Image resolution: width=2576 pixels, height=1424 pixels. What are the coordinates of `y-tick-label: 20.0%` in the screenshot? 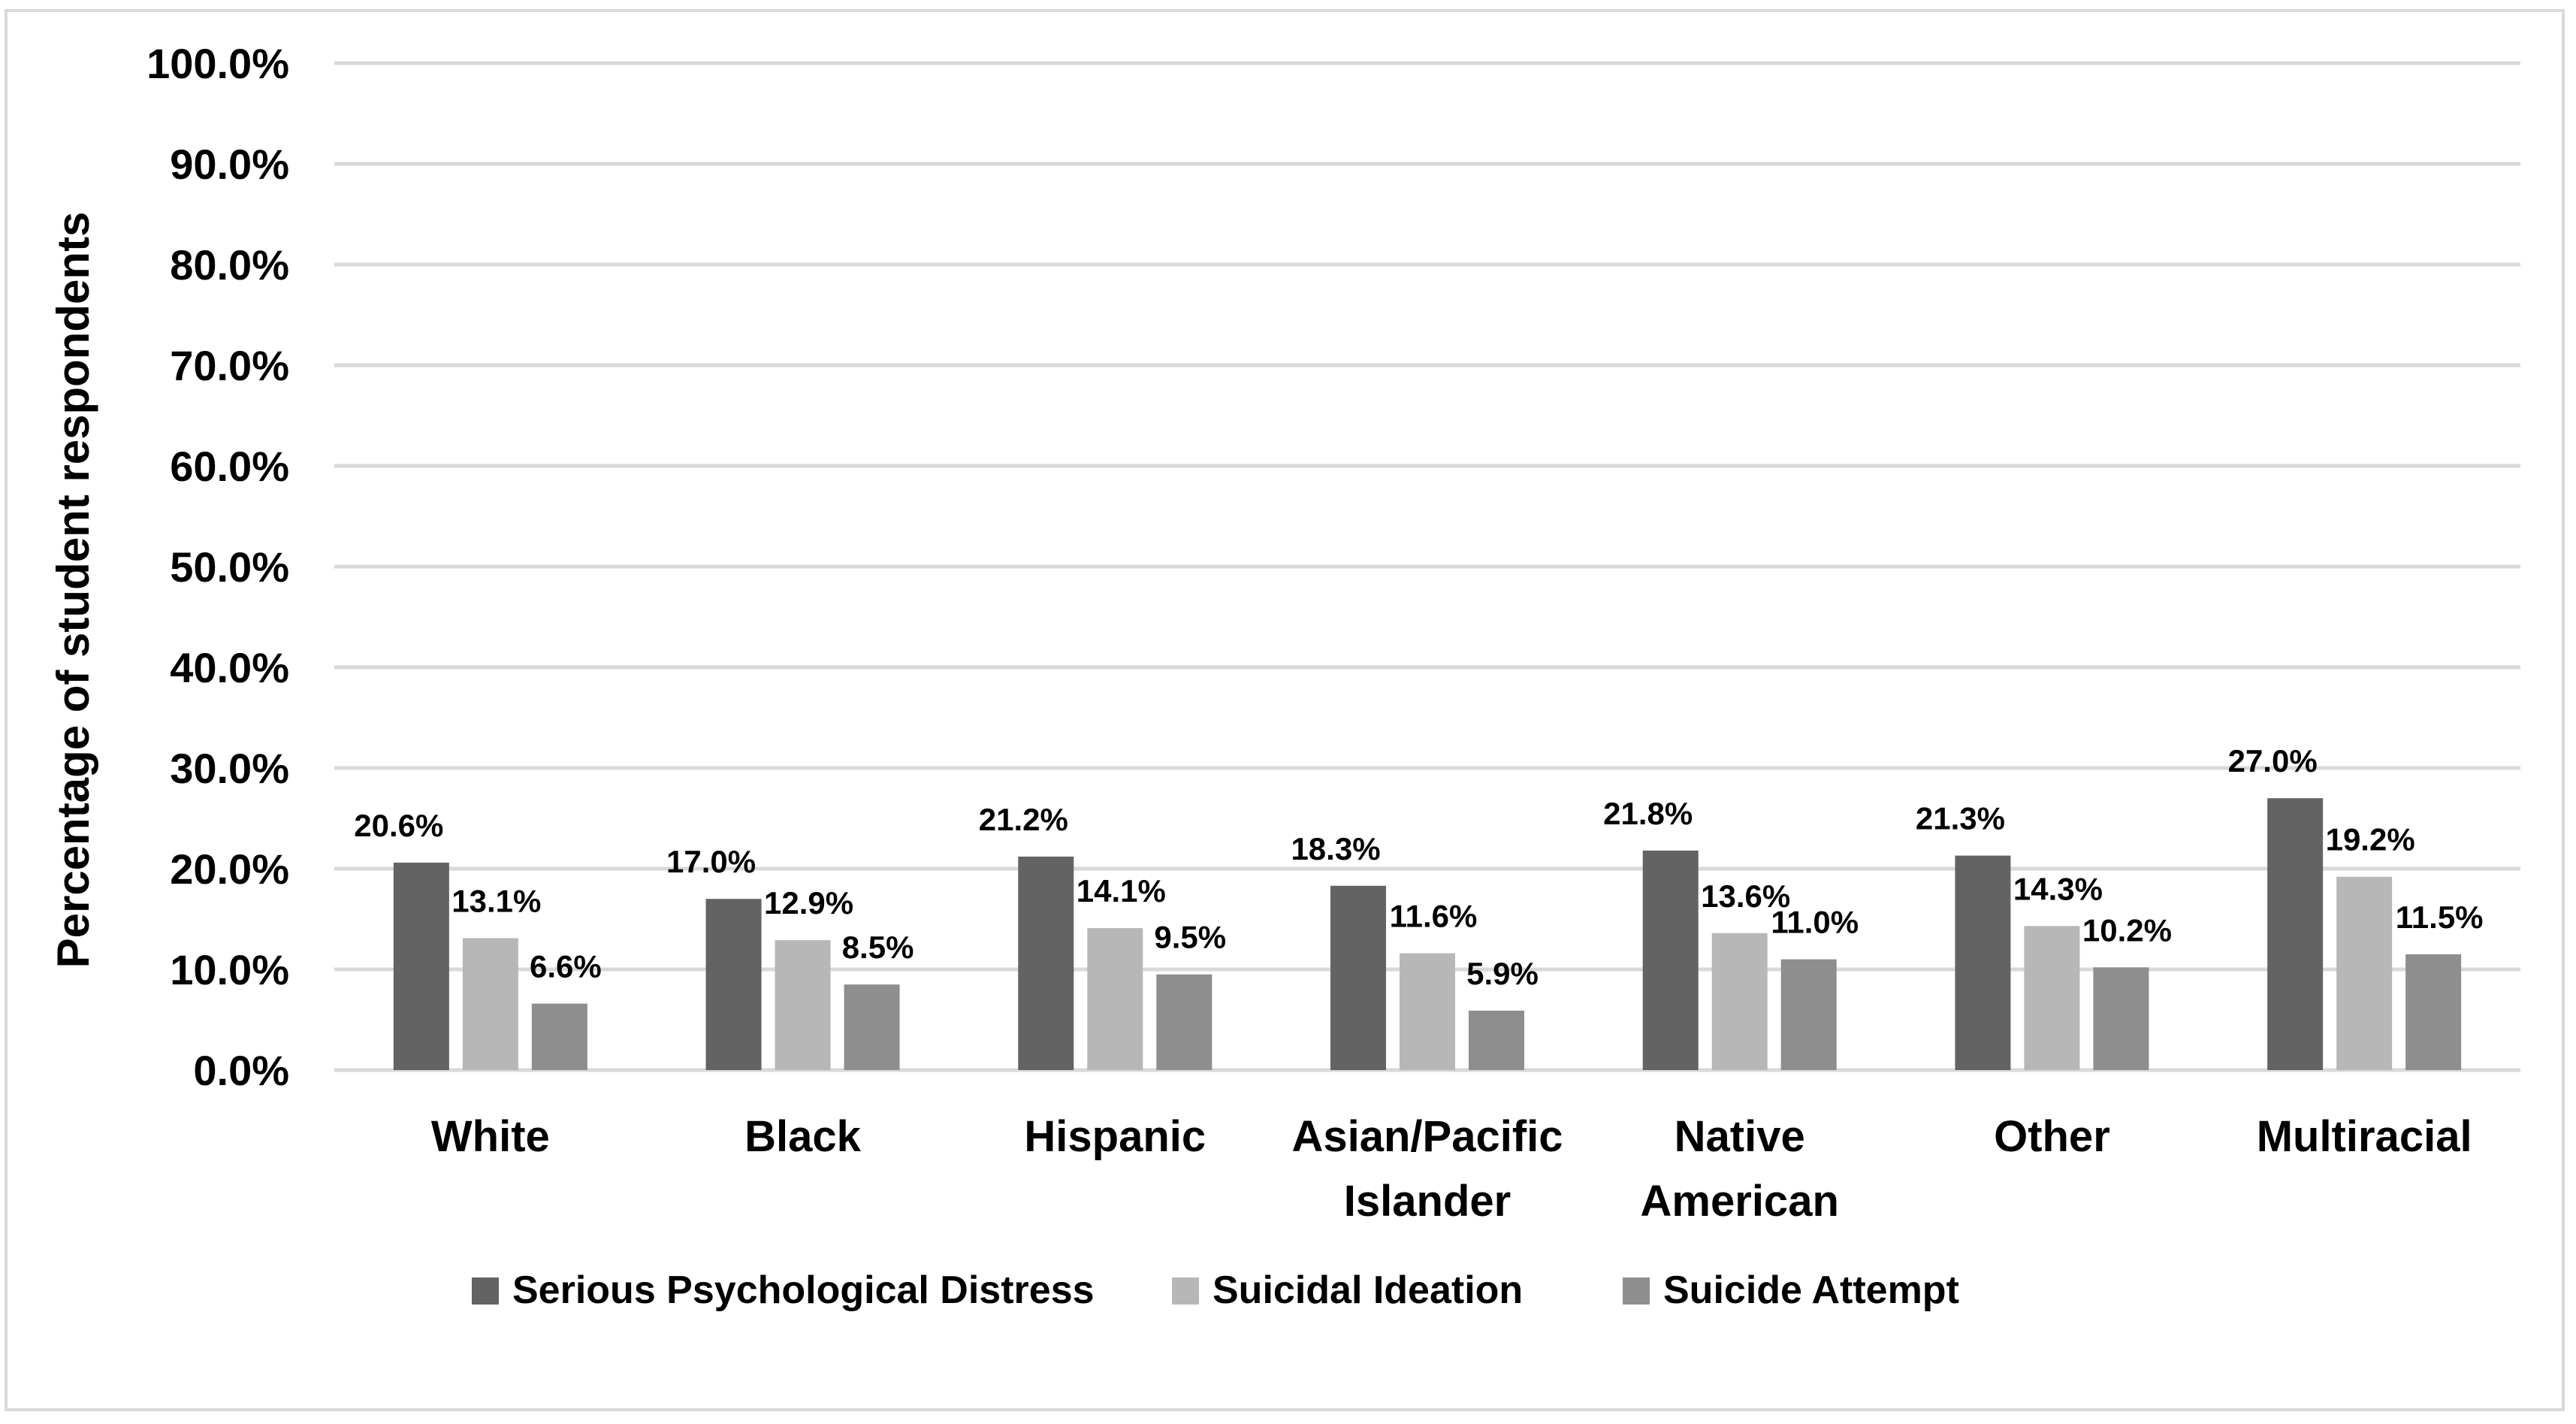 It's located at (229, 869).